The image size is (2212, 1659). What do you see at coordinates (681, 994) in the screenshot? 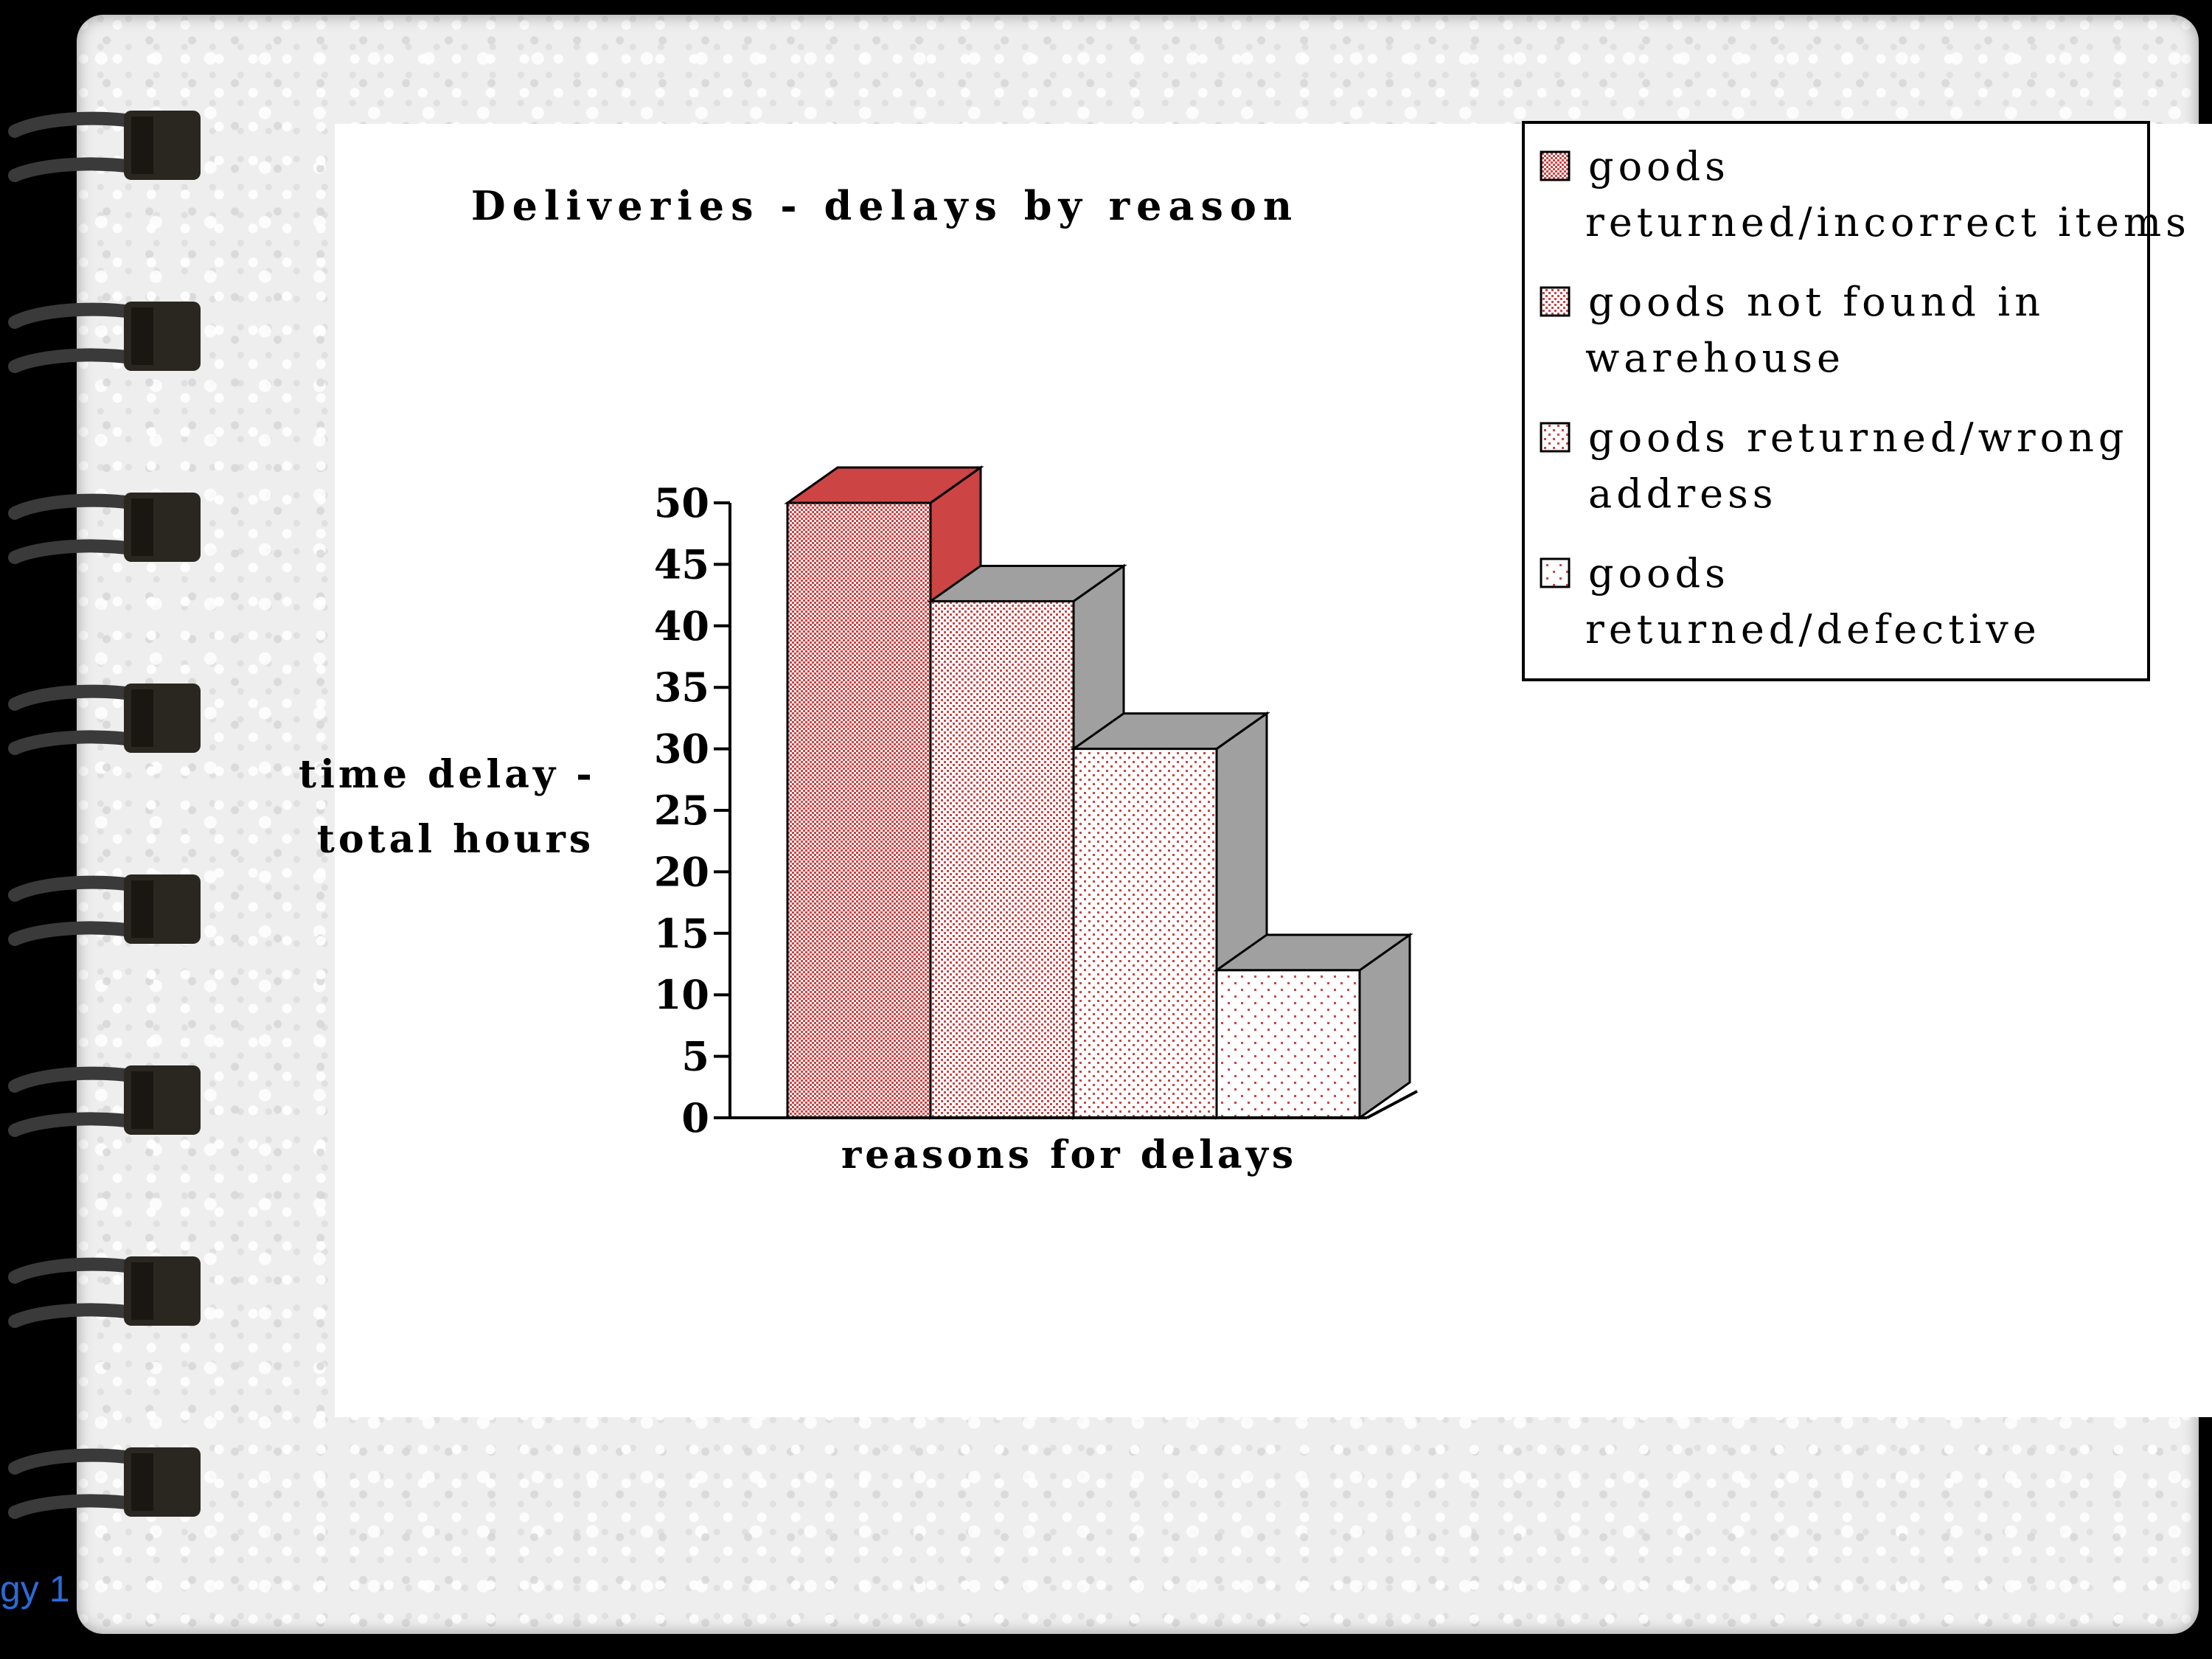
I see `y-tick-label: 10` at bounding box center [681, 994].